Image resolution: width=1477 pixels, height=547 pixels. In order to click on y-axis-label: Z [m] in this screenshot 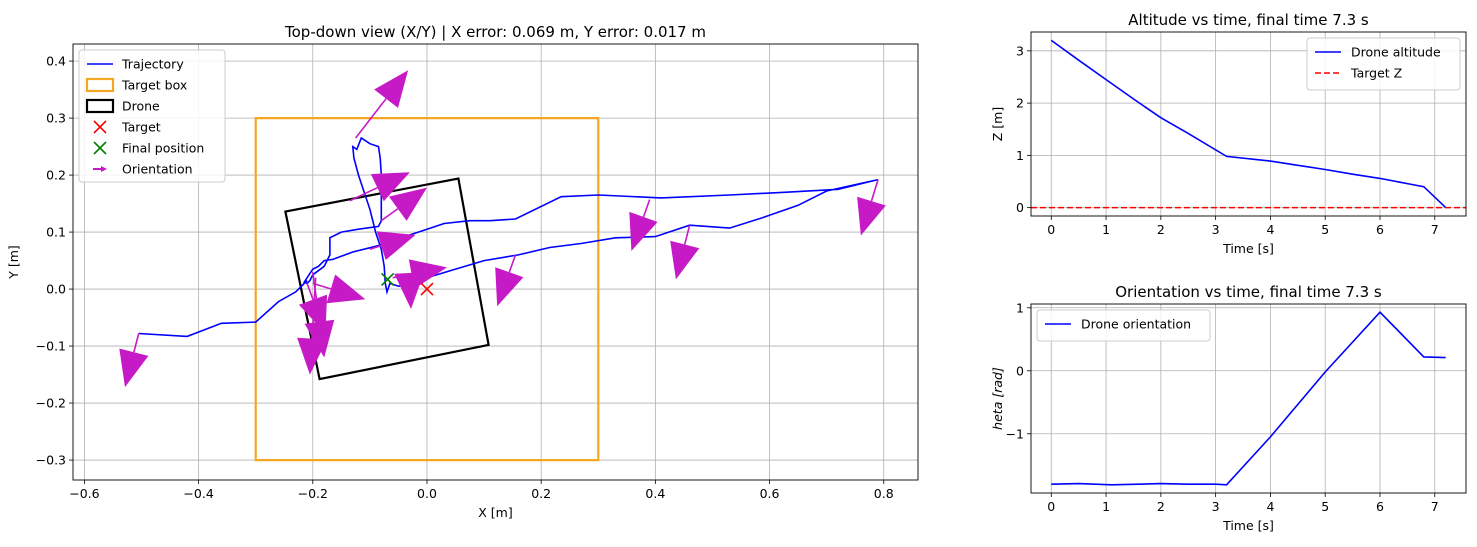, I will do `click(997, 124)`.